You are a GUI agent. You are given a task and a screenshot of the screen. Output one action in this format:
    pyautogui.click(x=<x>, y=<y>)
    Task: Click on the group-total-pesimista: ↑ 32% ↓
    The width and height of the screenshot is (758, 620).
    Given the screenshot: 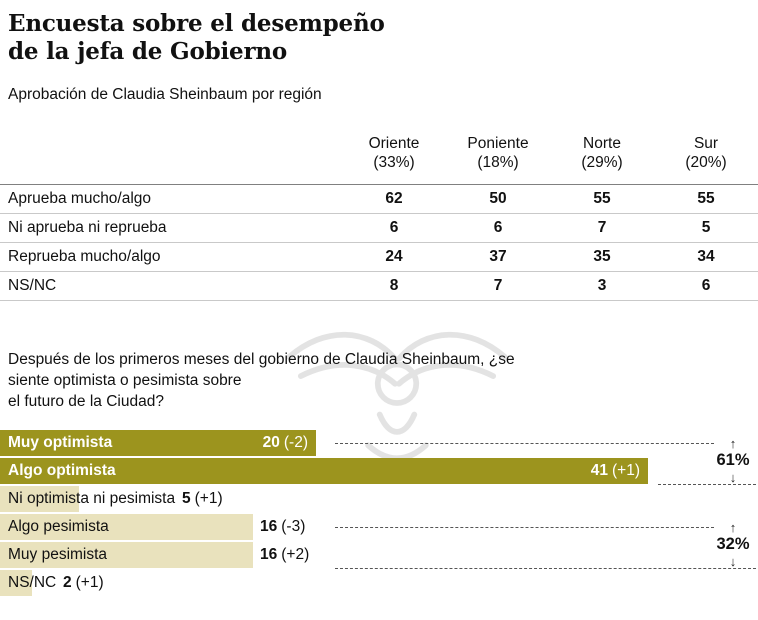 What is the action you would take?
    pyautogui.click(x=733, y=544)
    